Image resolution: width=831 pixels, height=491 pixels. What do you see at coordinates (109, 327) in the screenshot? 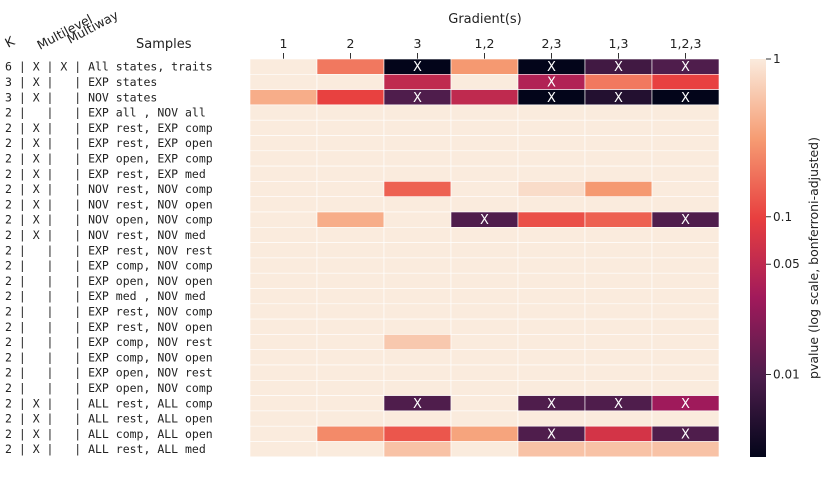
I see `row-label: 2 | | | EXP rest, NOV open` at bounding box center [109, 327].